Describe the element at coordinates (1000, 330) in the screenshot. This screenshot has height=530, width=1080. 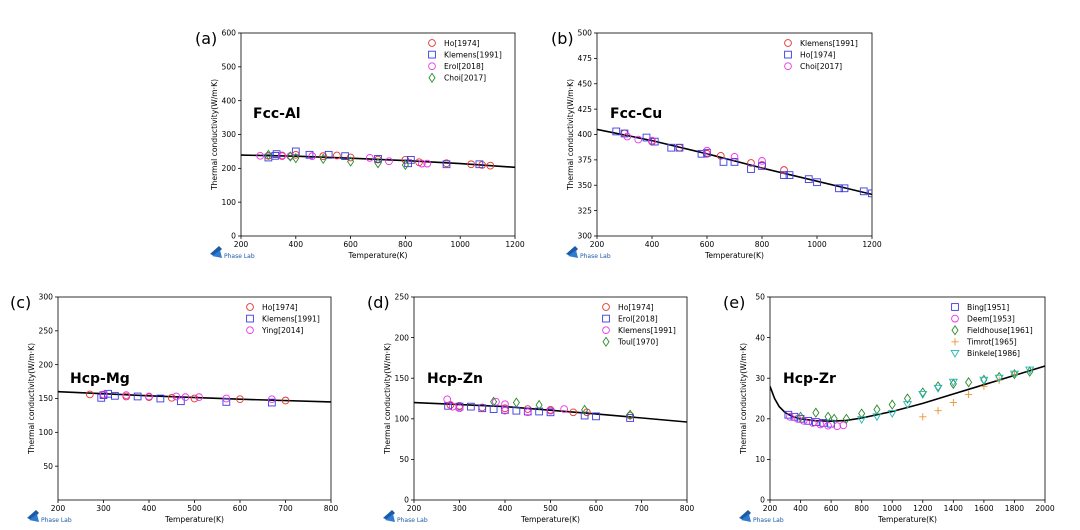
I see `legend-entry: Fieldhouse[1961]` at that location.